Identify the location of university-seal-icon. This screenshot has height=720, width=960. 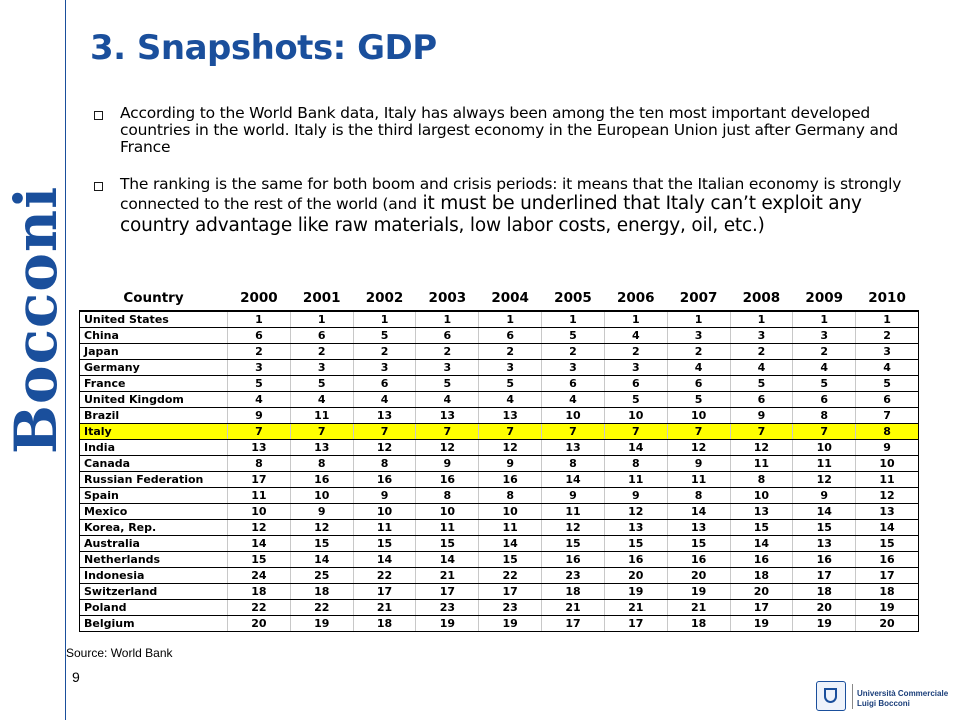
(831, 696).